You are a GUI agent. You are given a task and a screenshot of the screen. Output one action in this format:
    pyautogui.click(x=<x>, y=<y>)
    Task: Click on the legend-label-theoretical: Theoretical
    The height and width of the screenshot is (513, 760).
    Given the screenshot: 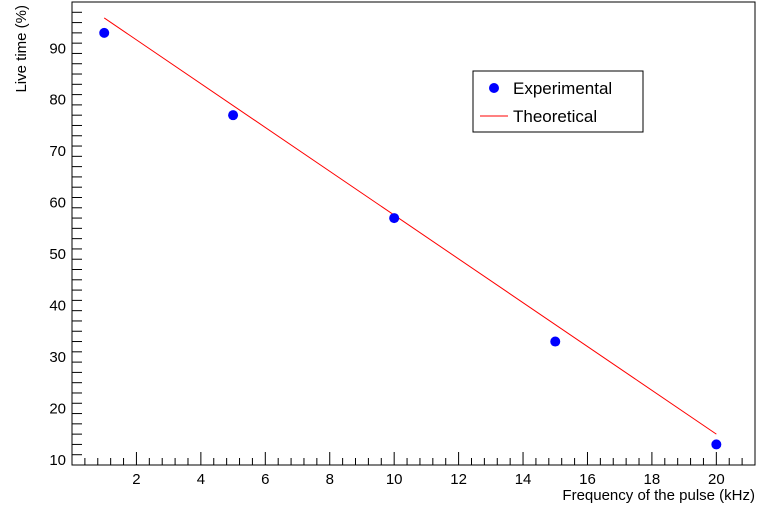 What is the action you would take?
    pyautogui.click(x=555, y=116)
    